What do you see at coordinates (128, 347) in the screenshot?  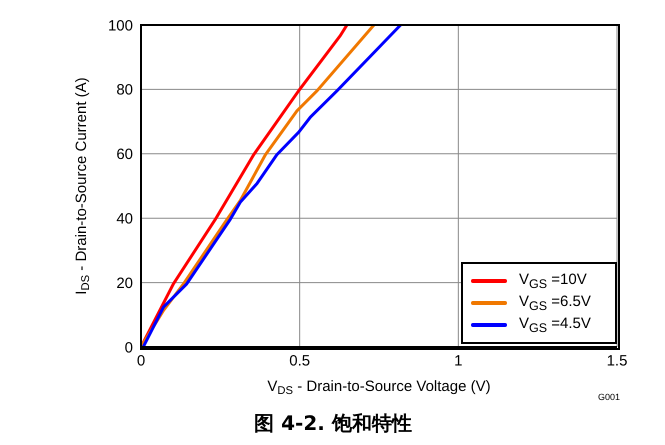 I see `y-tick-label: 0` at bounding box center [128, 347].